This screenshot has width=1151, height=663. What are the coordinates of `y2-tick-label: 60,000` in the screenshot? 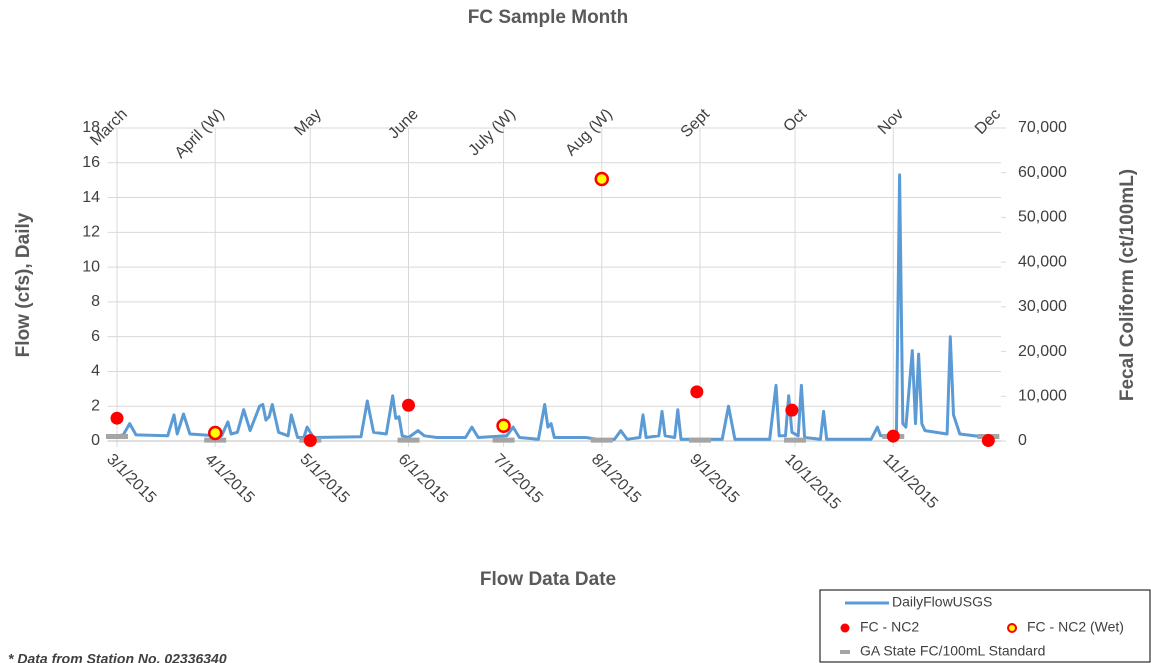 It's located at (1042, 172).